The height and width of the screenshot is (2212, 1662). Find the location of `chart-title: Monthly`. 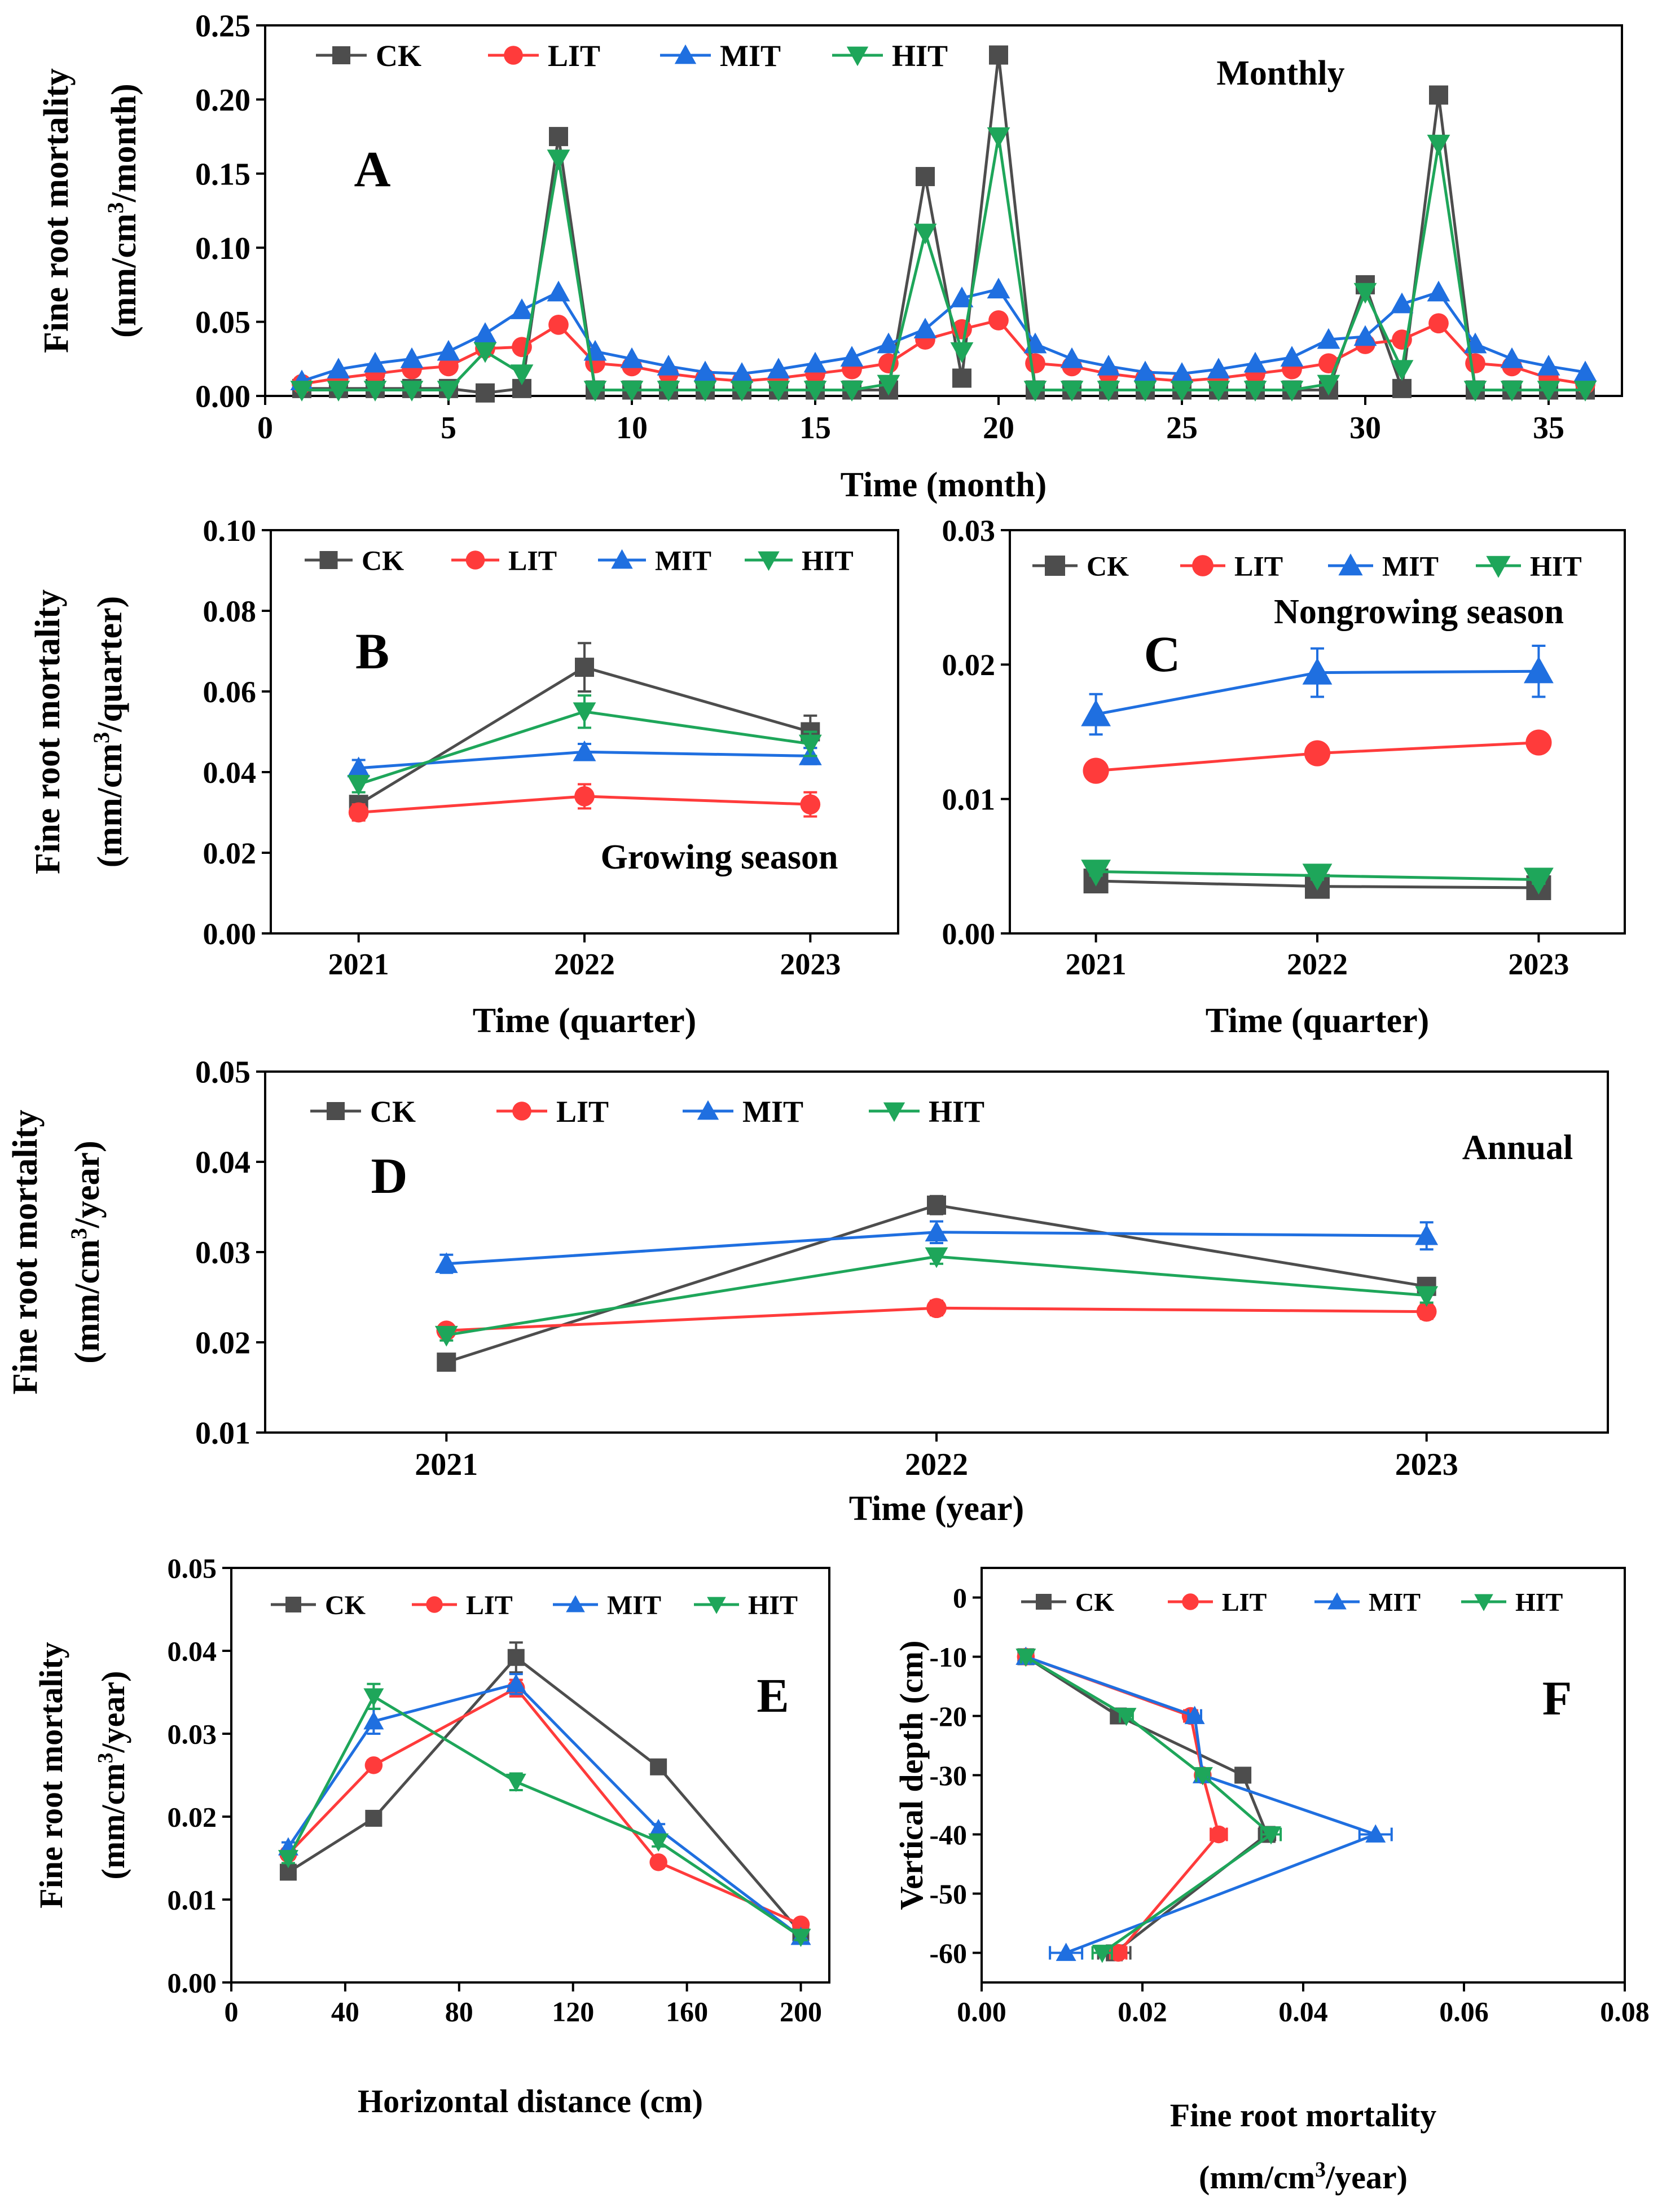

chart-title: Monthly is located at coordinates (1280, 73).